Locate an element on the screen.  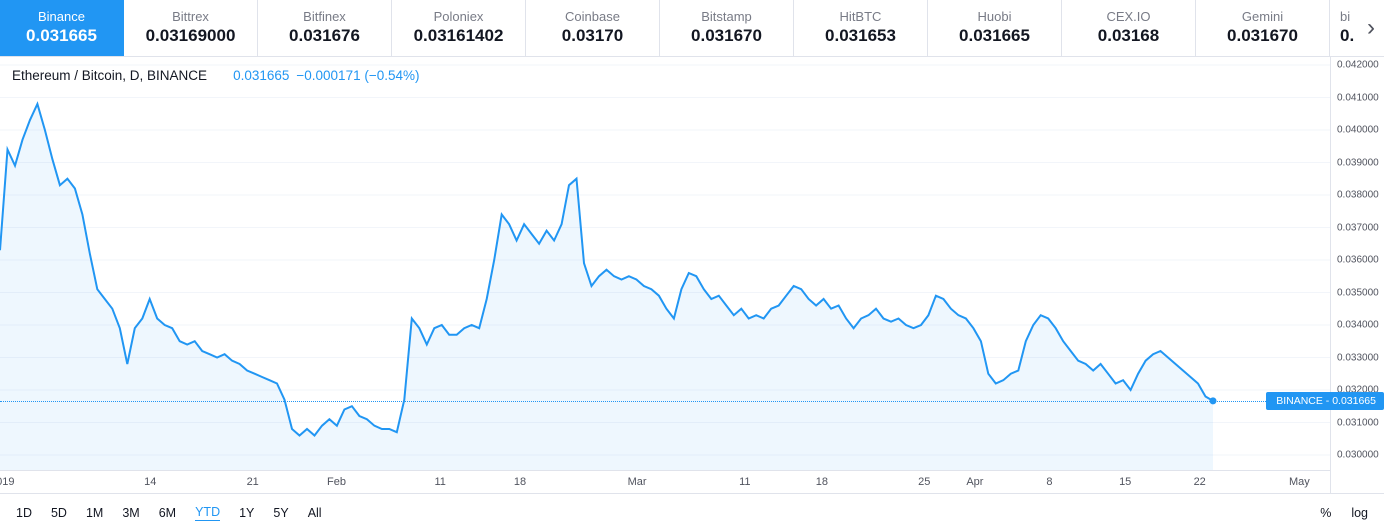
time-axis-label: Feb is located at coordinates (336, 482).